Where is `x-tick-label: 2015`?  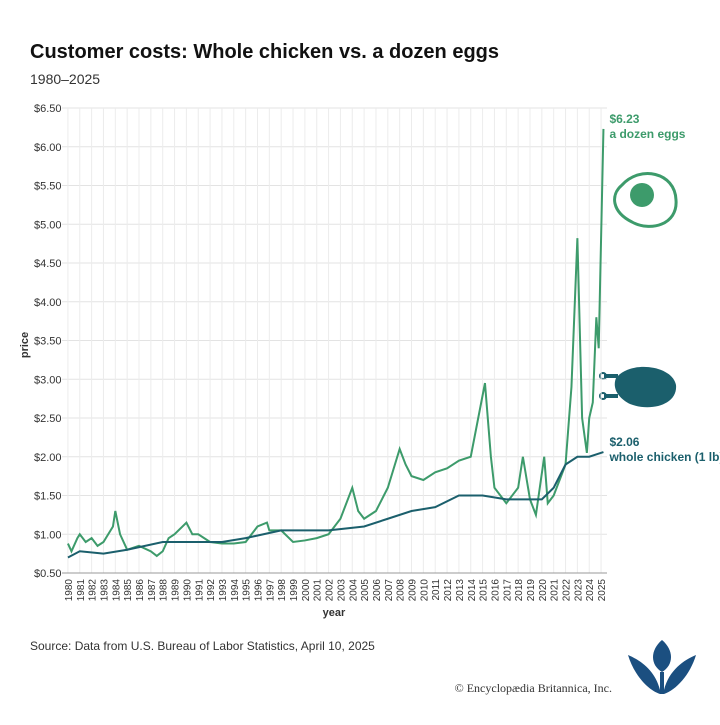
x-tick-label: 2015 is located at coordinates (484, 590).